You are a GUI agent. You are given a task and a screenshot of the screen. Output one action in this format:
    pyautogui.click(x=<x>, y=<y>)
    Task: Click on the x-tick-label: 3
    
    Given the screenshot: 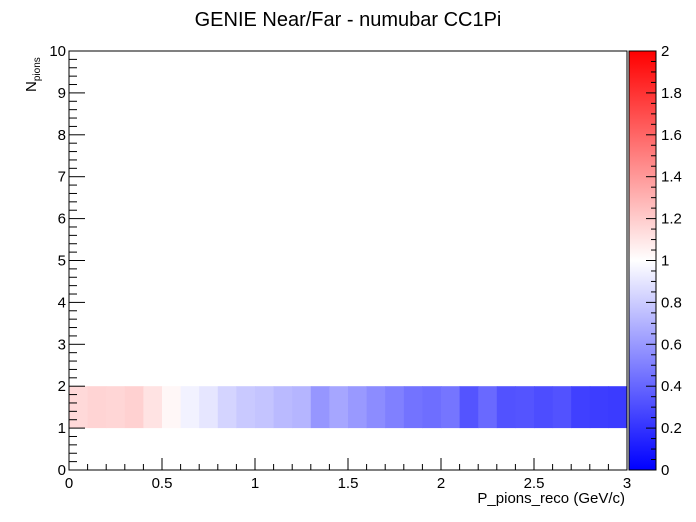 What is the action you would take?
    pyautogui.click(x=627, y=483)
    